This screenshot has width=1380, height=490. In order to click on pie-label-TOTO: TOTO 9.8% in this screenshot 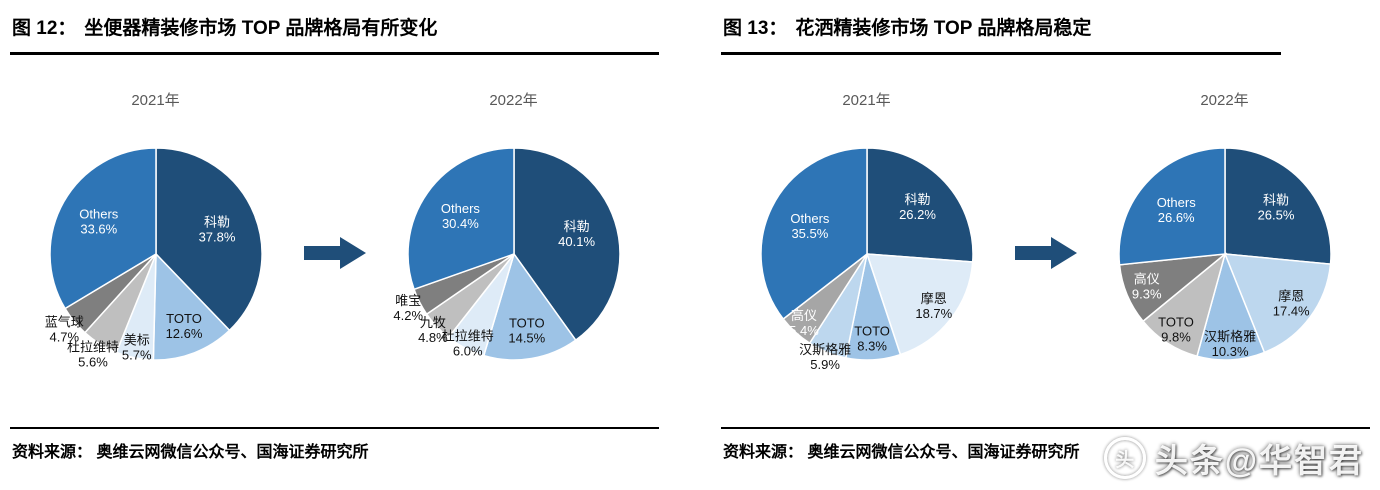, I will do `click(1176, 330)`.